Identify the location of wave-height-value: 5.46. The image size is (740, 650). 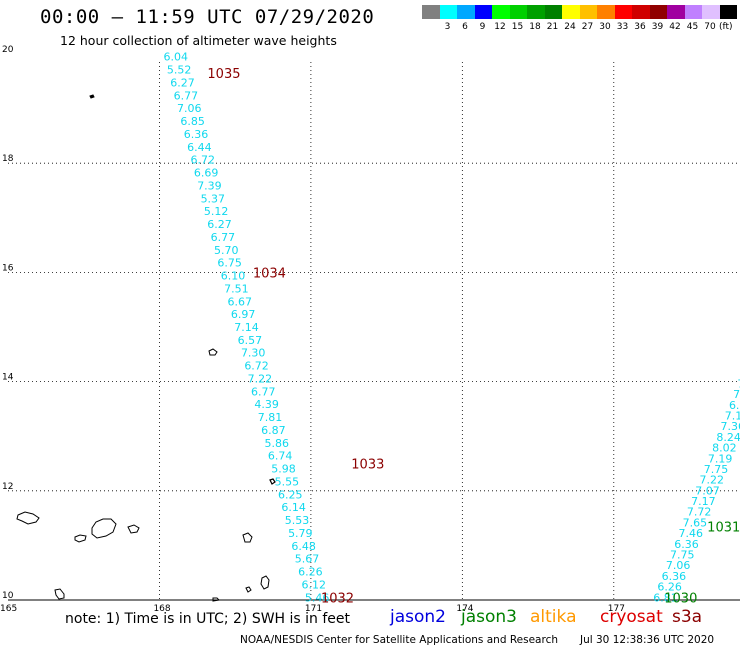
(317, 597).